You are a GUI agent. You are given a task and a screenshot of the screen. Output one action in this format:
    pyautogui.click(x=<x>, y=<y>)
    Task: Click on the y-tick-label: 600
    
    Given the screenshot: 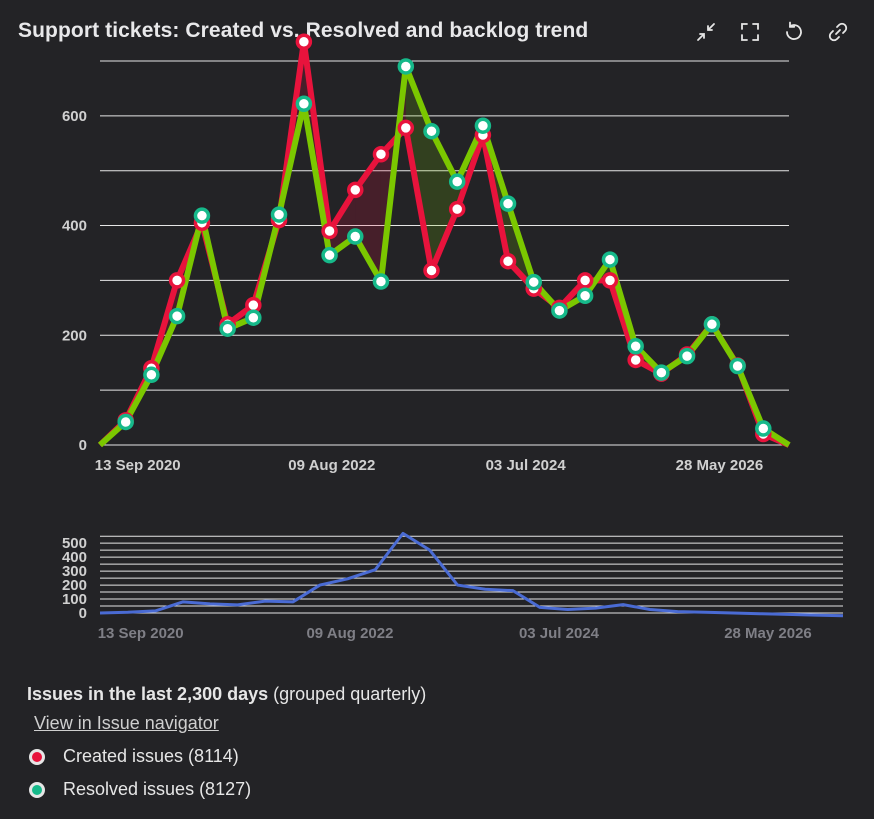 What is the action you would take?
    pyautogui.click(x=74, y=116)
    